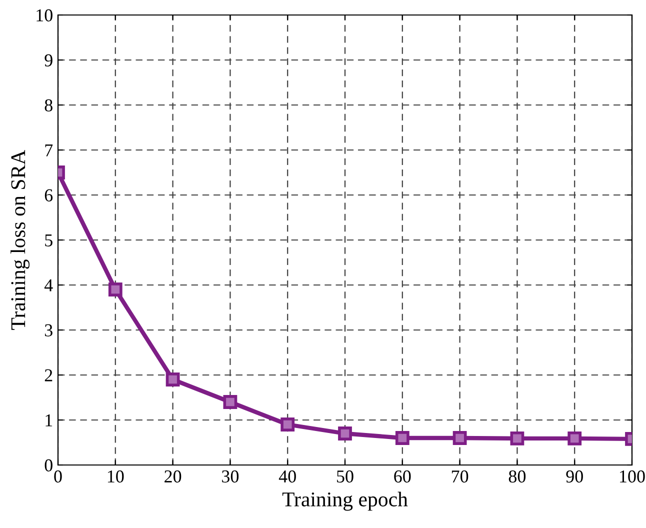 The height and width of the screenshot is (528, 646). Describe the element at coordinates (402, 476) in the screenshot. I see `x-tick-label: 60` at that location.